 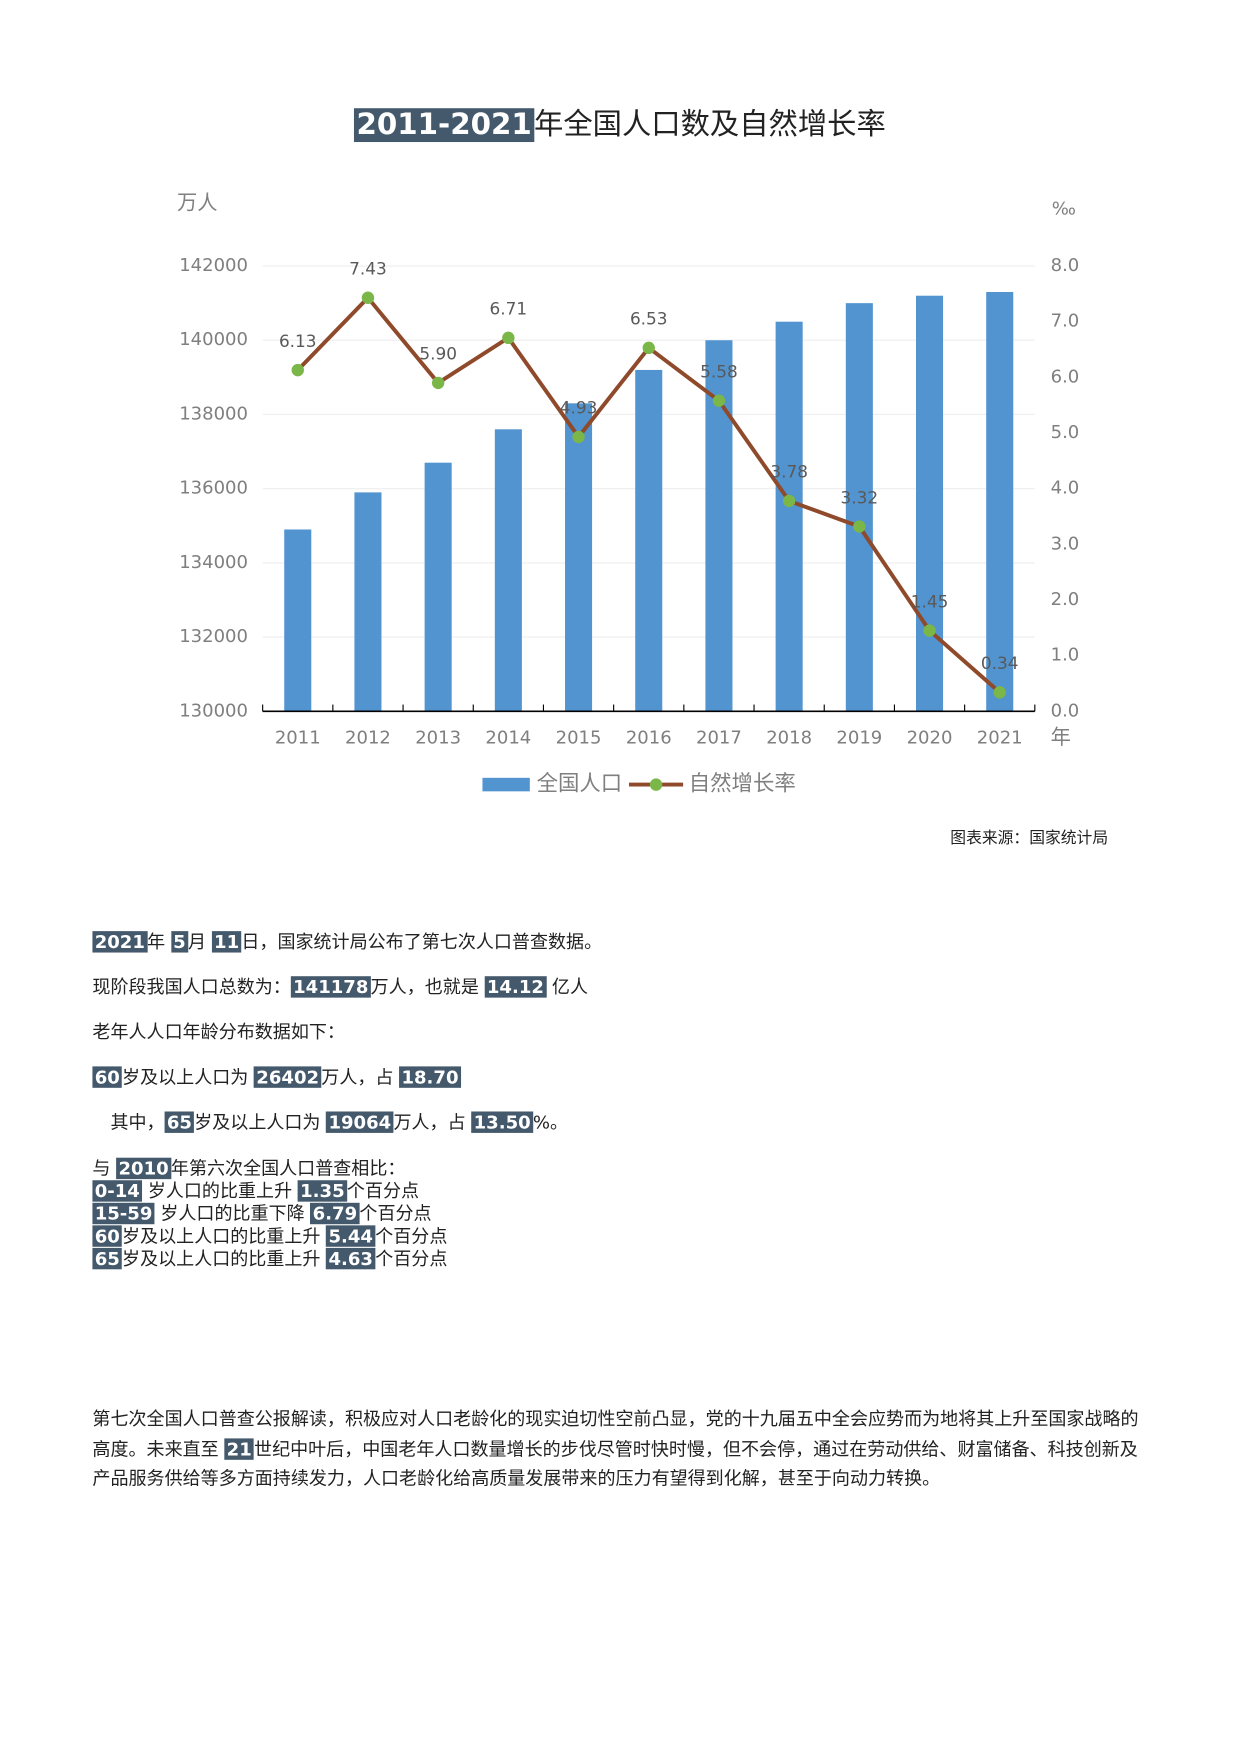 What do you see at coordinates (579, 737) in the screenshot?
I see `x-tick-label: 2015` at bounding box center [579, 737].